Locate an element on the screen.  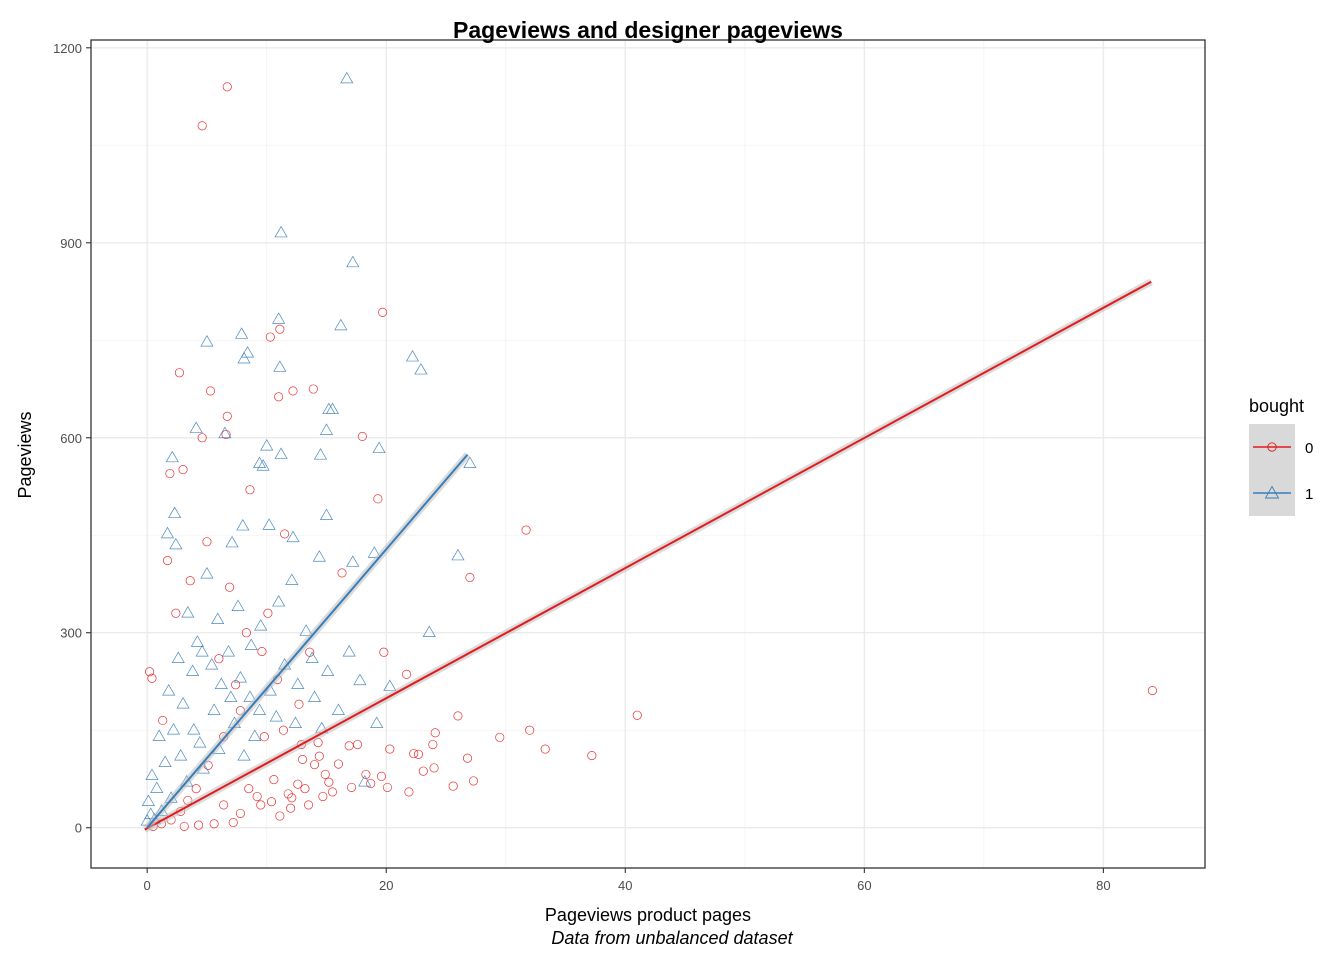
y-tick-label: 600 is located at coordinates (71, 438).